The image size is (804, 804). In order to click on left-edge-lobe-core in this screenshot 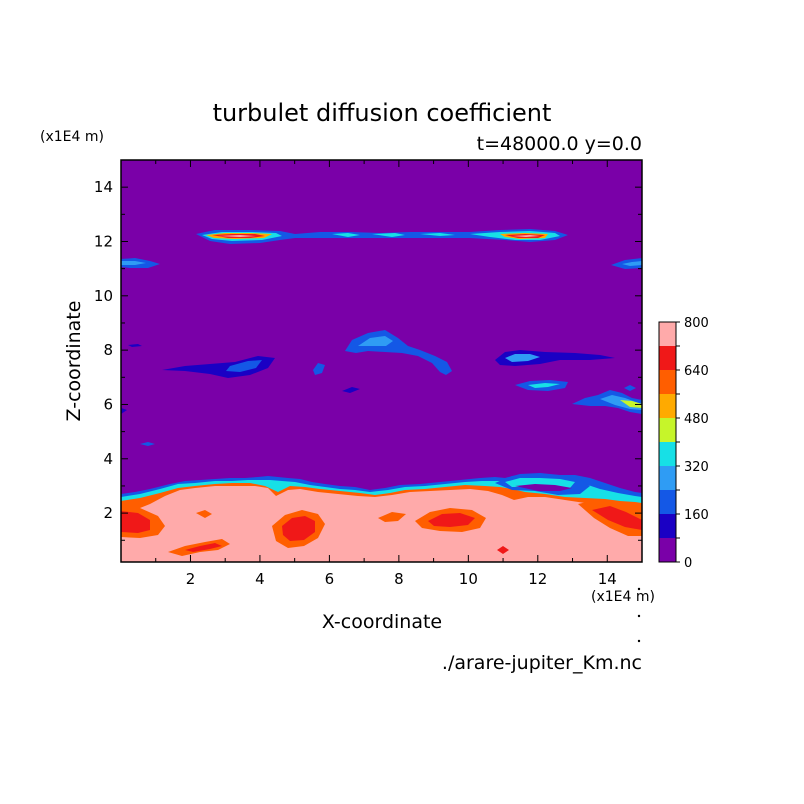, I will do `click(133, 263)`.